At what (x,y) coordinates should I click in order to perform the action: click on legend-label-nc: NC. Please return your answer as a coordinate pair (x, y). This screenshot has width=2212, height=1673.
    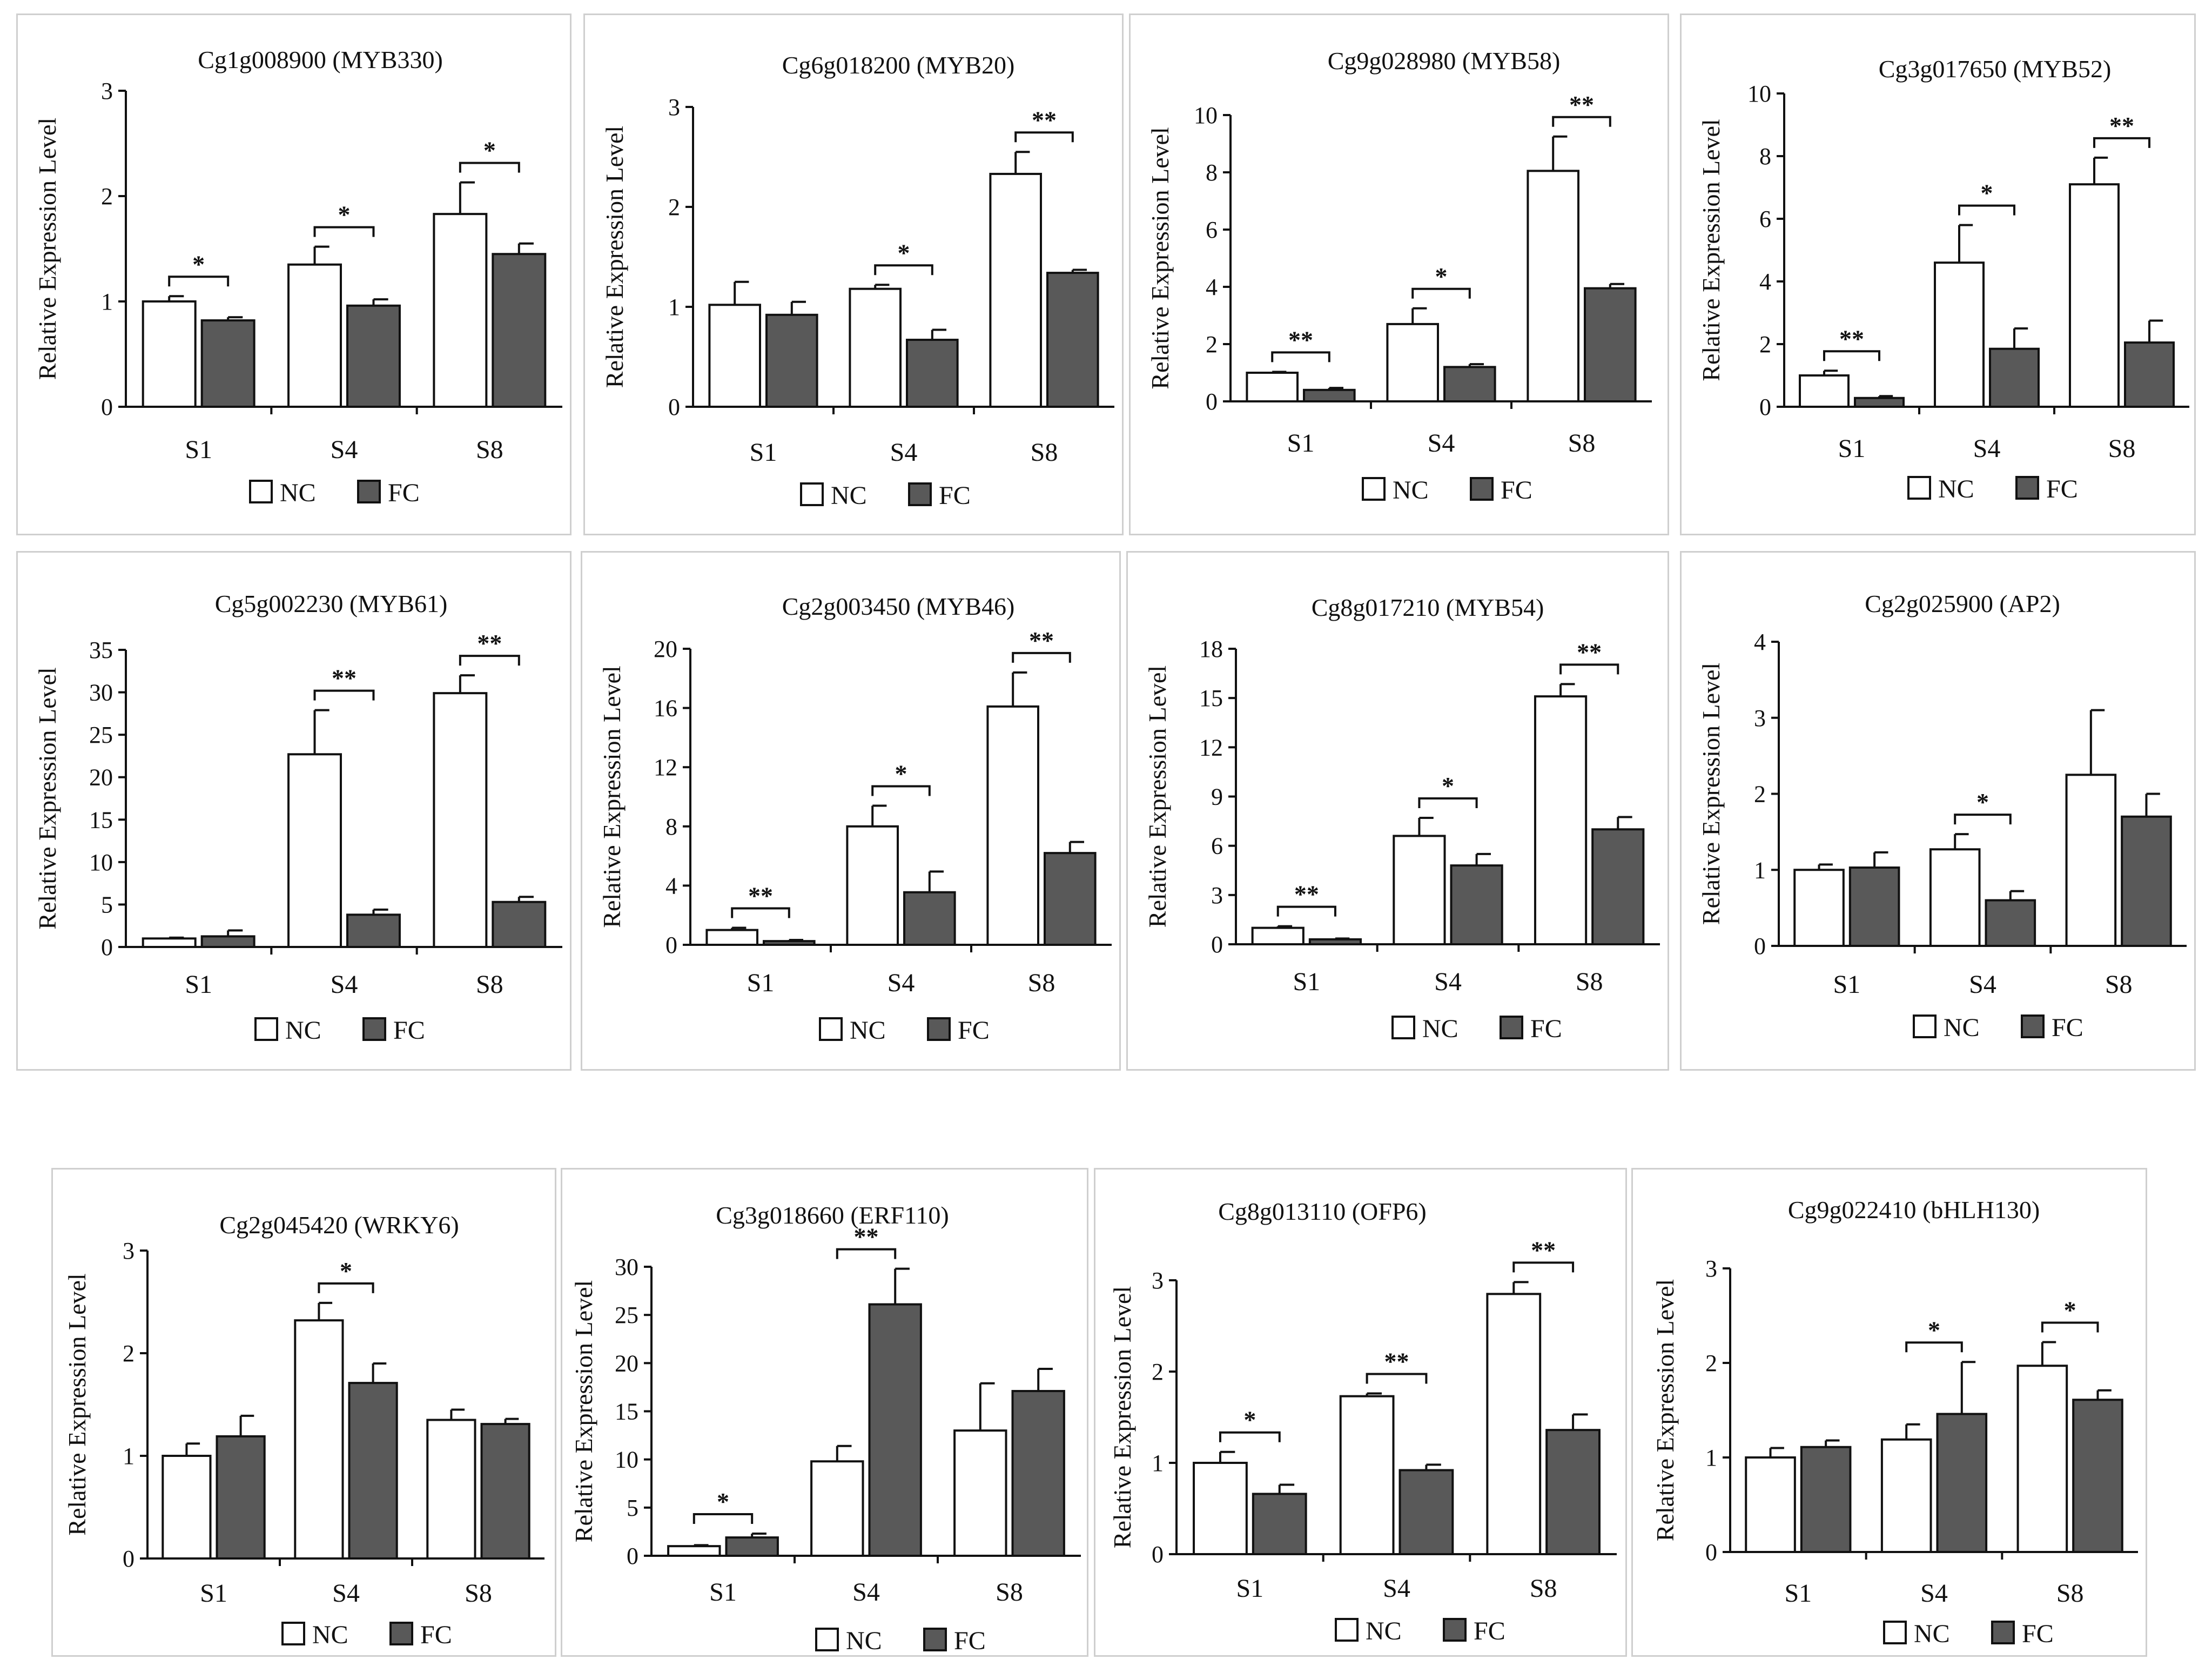
    Looking at the image, I should click on (849, 496).